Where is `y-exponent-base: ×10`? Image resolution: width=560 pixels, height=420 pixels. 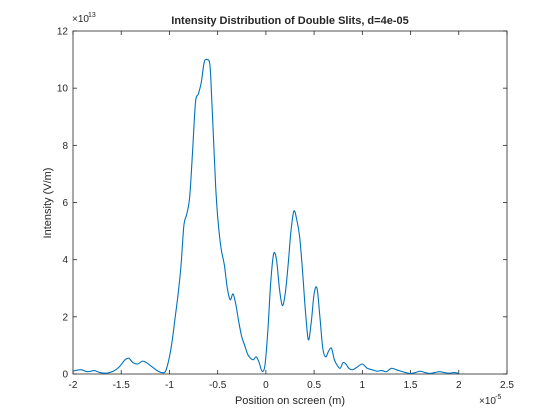
y-exponent-base: ×10 is located at coordinates (80, 19).